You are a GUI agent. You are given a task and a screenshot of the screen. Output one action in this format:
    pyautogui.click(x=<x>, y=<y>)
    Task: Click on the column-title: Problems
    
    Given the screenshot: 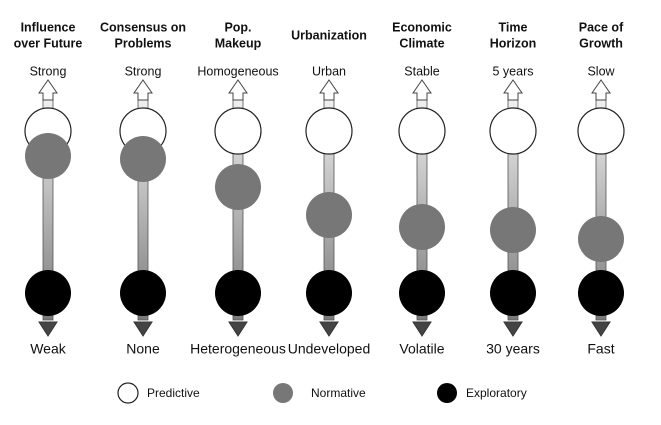 What is the action you would take?
    pyautogui.click(x=143, y=43)
    